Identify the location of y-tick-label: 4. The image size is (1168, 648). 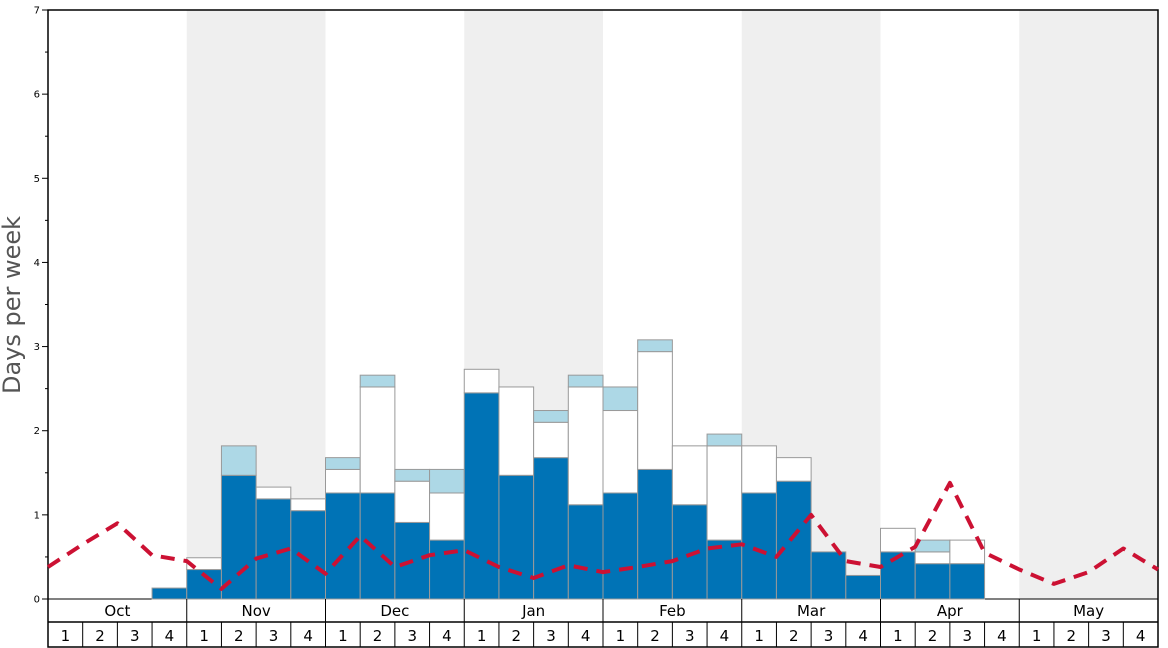
(37, 263).